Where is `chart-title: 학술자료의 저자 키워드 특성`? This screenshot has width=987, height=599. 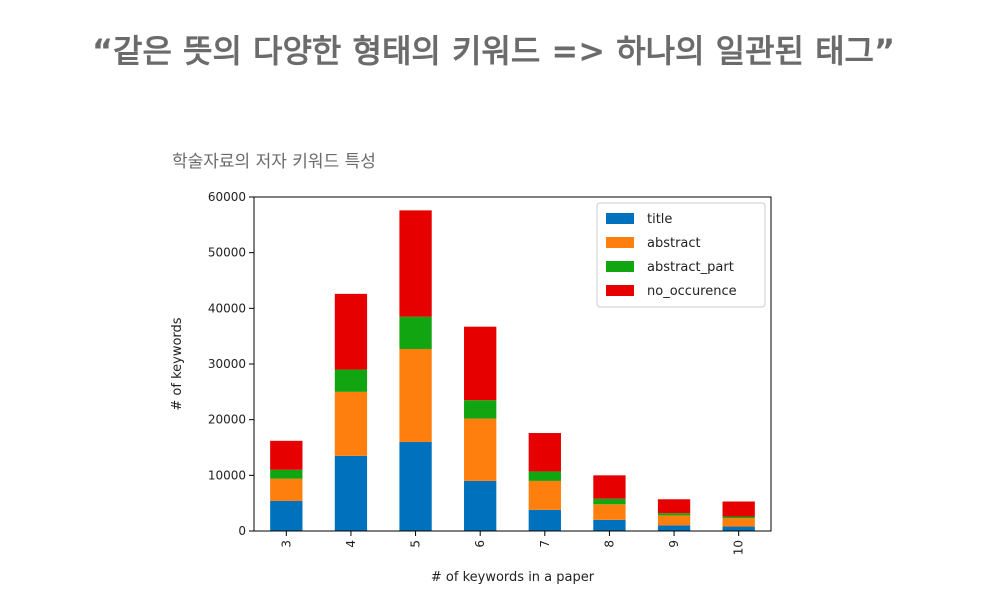 chart-title: 학술자료의 저자 키워드 특성 is located at coordinates (274, 162).